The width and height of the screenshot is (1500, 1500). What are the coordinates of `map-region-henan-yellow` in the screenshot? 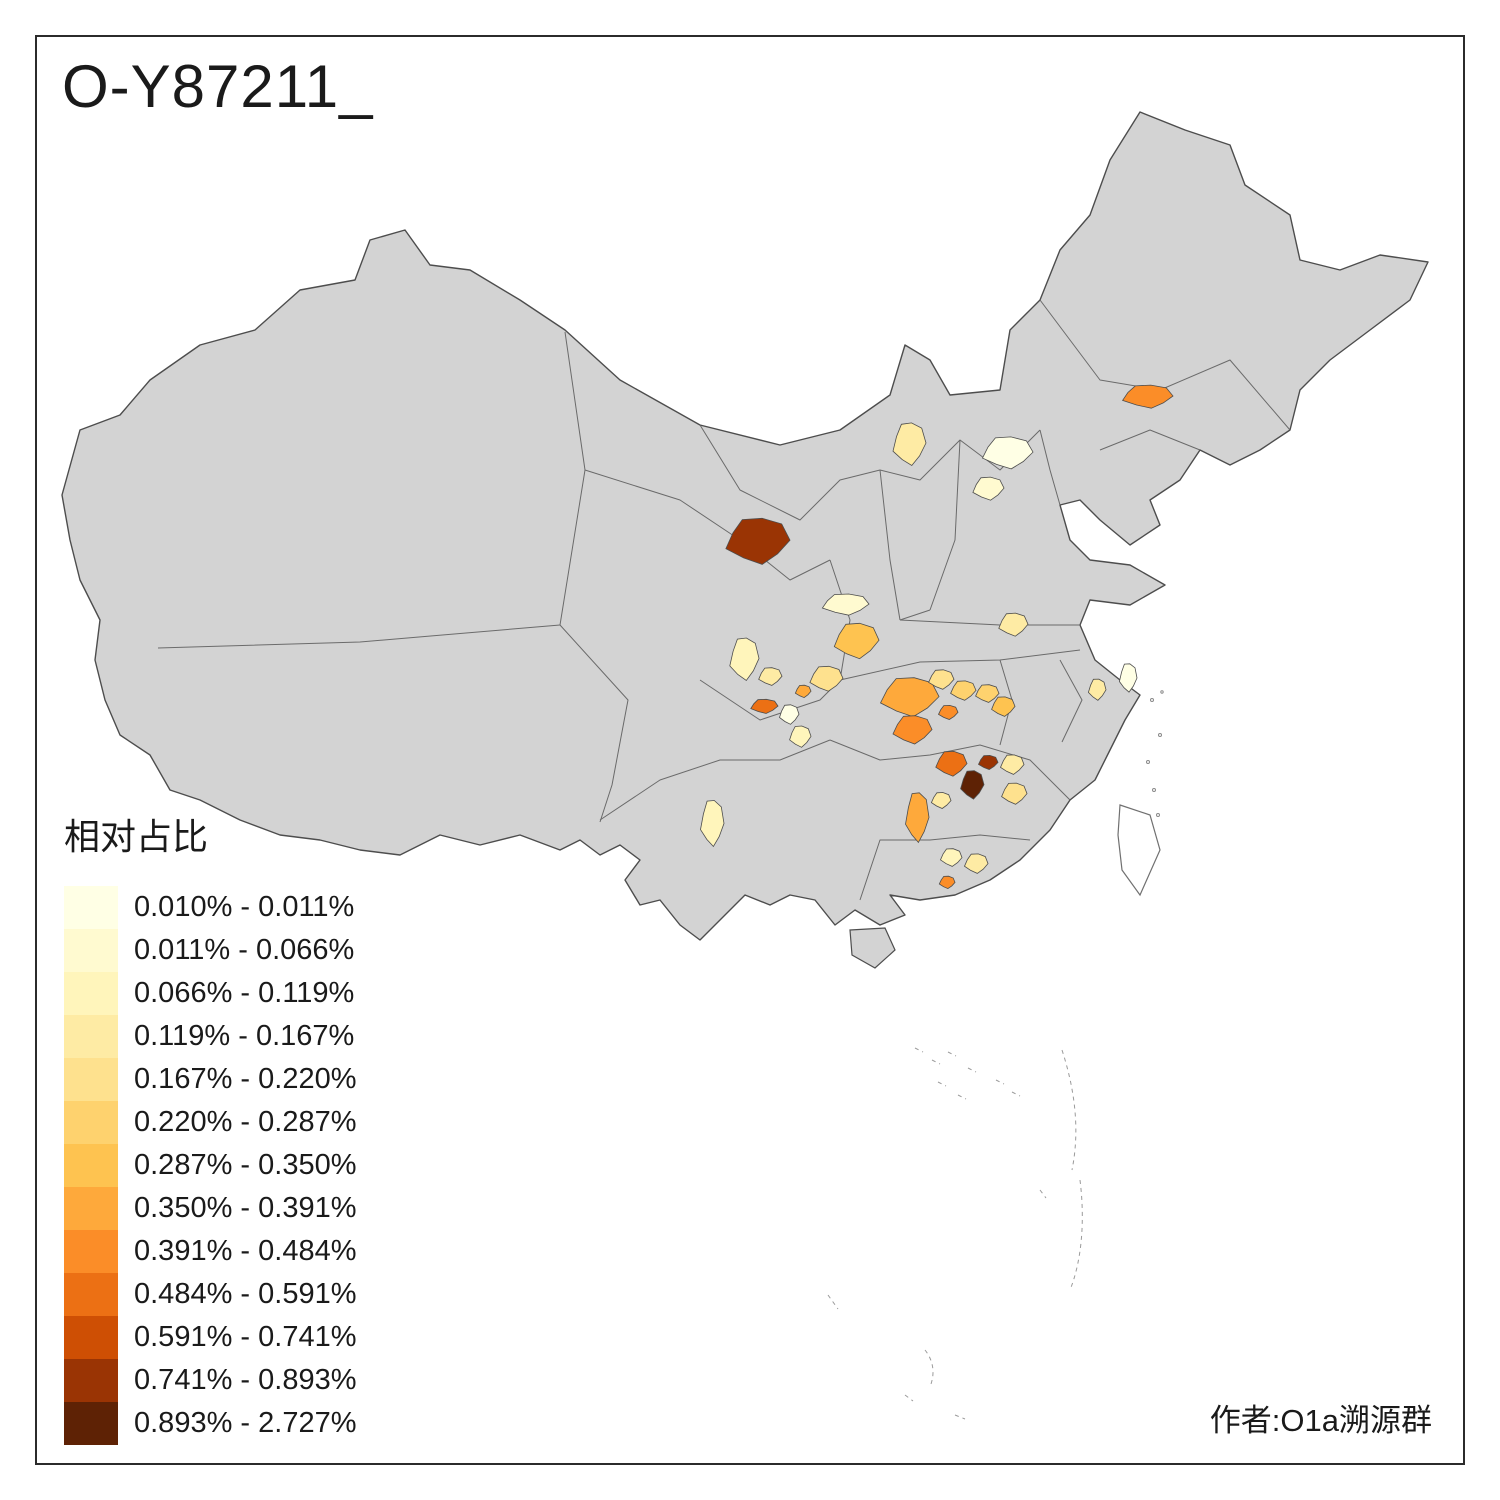 It's located at (1013, 624).